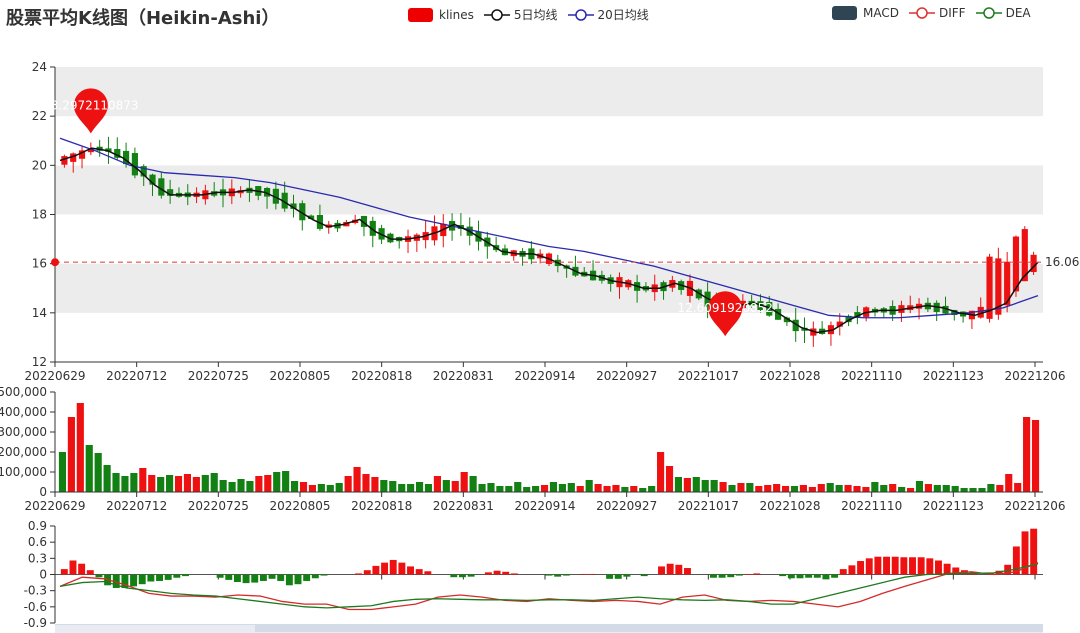 Image resolution: width=1080 pixels, height=633 pixels. Describe the element at coordinates (649, 628) in the screenshot. I see `datazoom-slider-window` at that location.